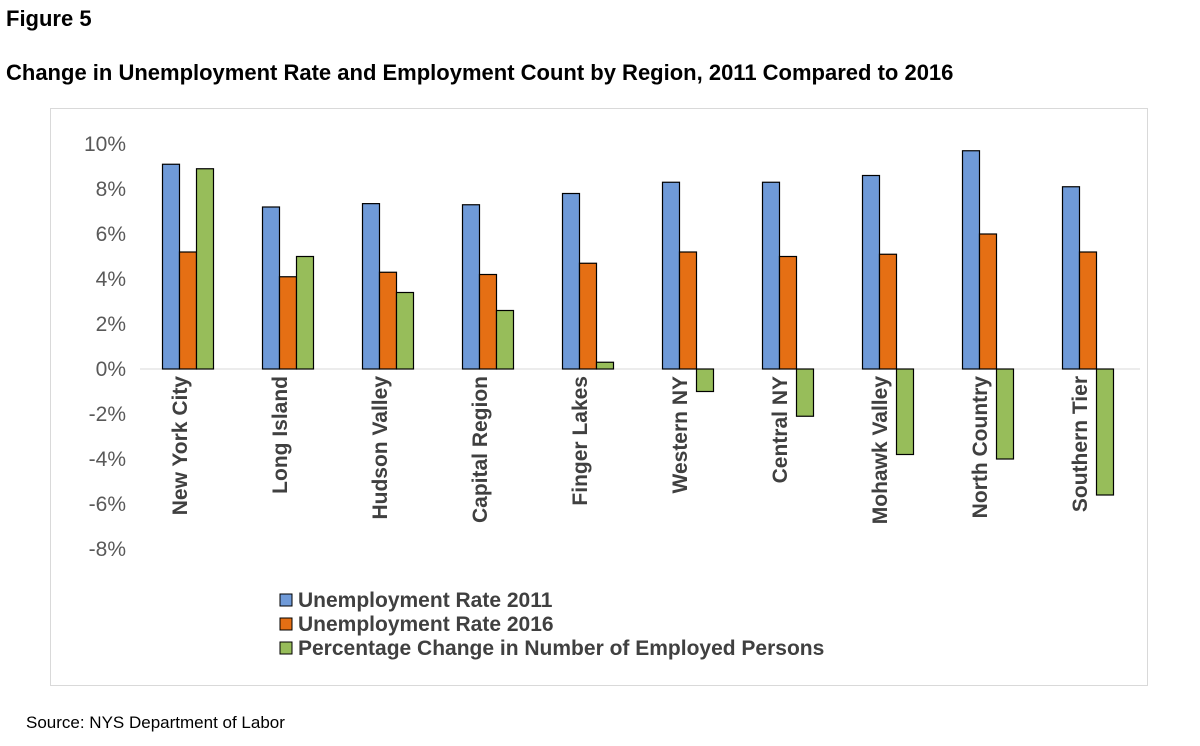  I want to click on y-tick-label: -6%, so click(107, 504).